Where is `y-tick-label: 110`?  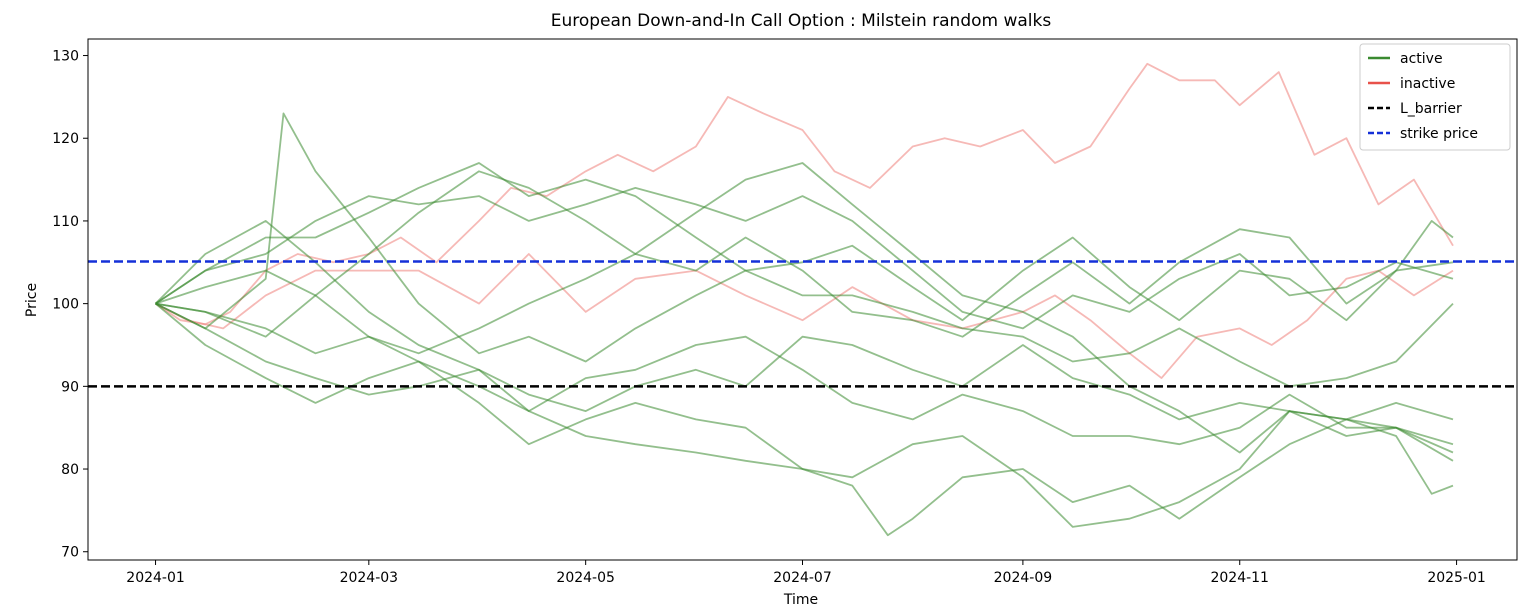
y-tick-label: 110 is located at coordinates (65, 222).